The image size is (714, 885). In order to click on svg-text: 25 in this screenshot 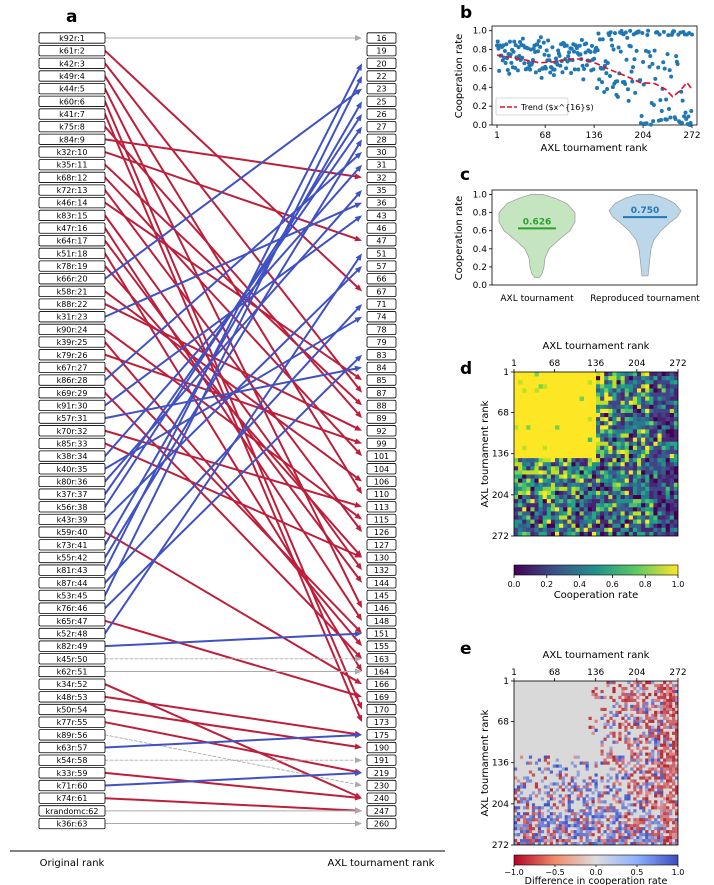, I will do `click(381, 101)`.